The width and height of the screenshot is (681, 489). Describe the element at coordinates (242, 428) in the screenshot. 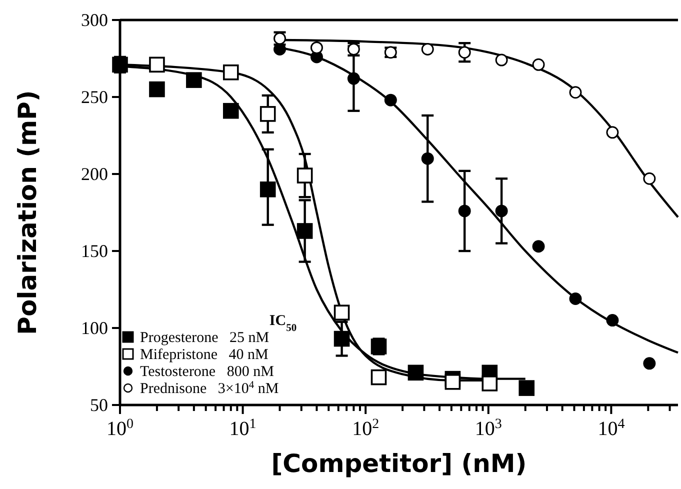

I see `x-tick-label: 10$^{1}$` at that location.